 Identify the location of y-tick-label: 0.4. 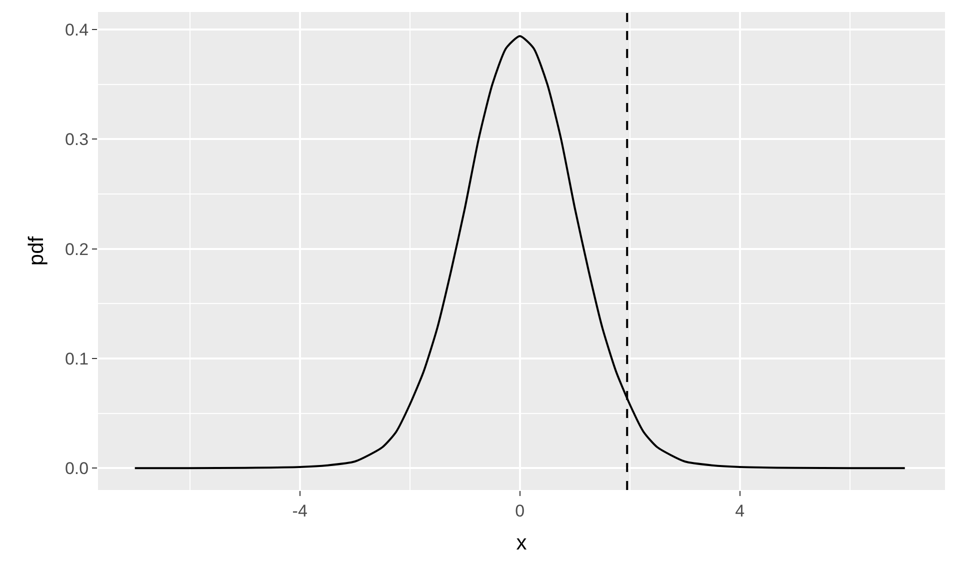
(76, 30).